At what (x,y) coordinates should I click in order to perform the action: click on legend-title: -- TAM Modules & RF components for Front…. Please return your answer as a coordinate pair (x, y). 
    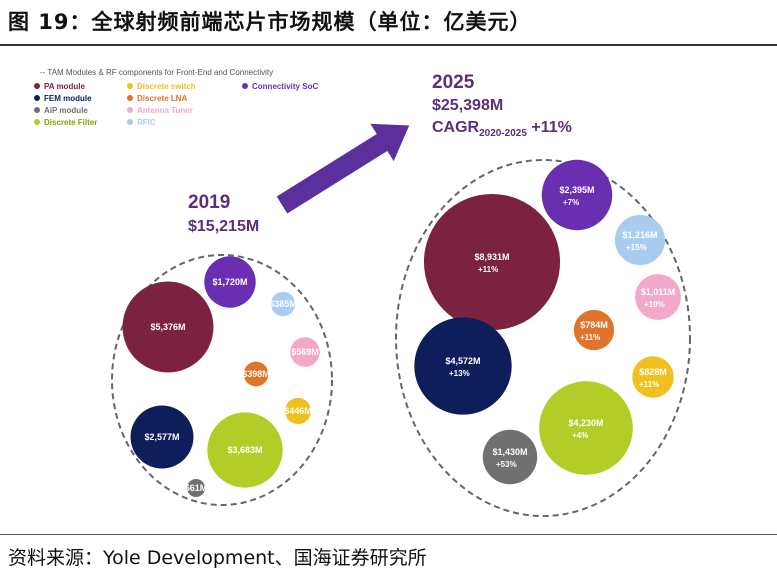
    Looking at the image, I should click on (156, 72).